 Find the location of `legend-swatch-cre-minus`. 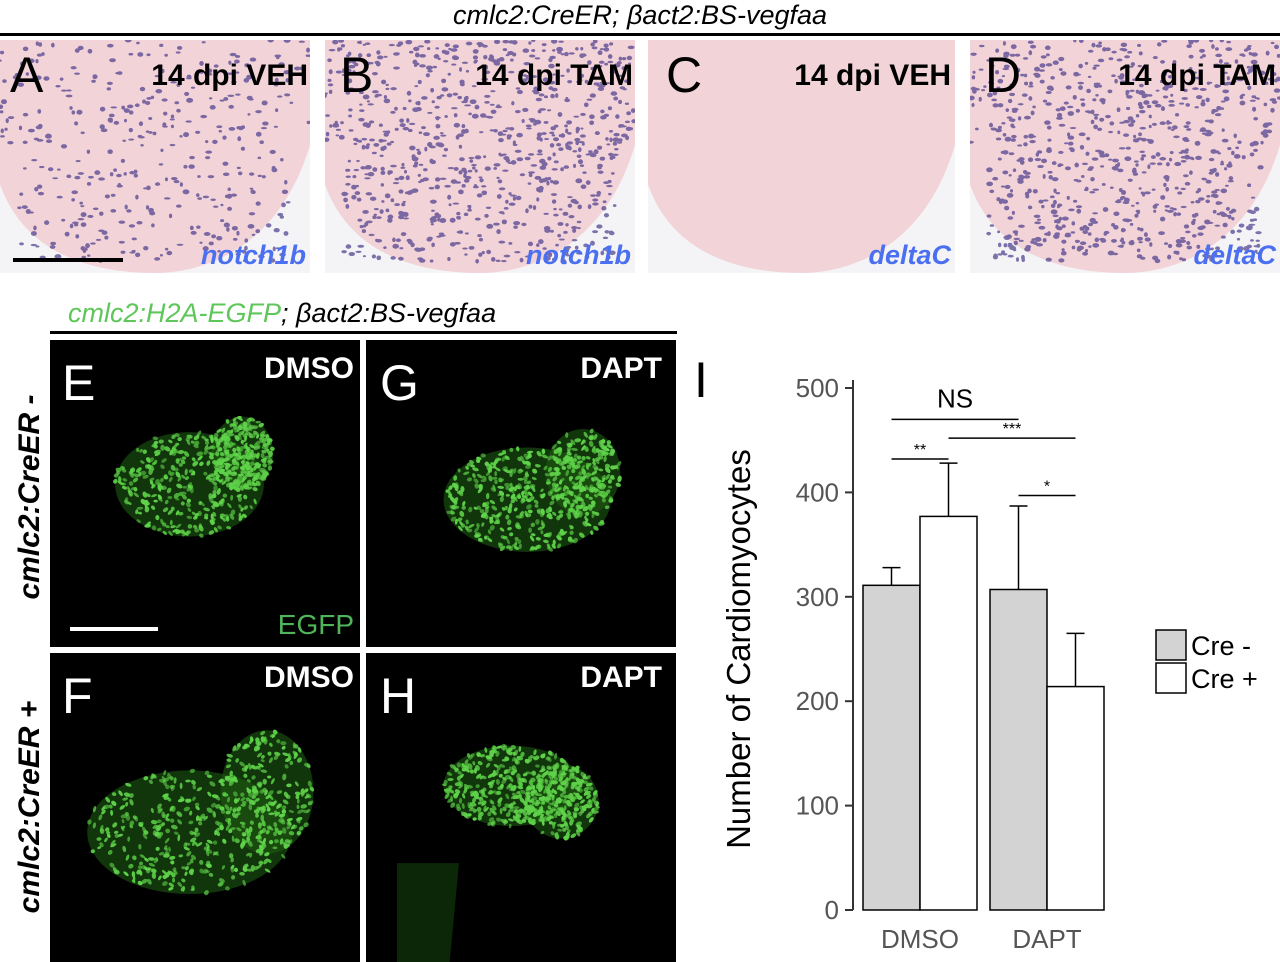

legend-swatch-cre-minus is located at coordinates (1171, 645).